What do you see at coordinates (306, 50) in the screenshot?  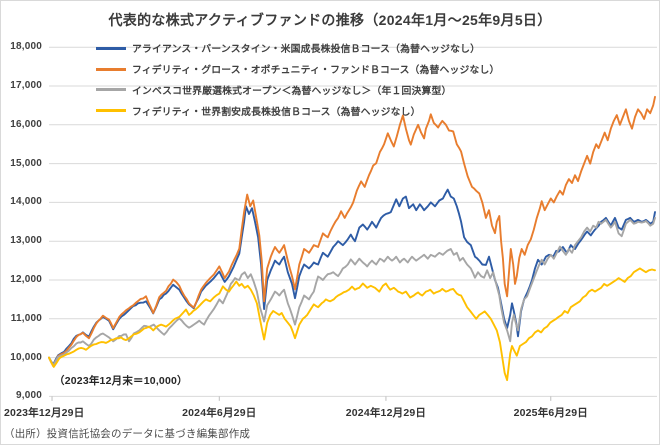 I see `legend-label: アライアンス・バーンスタイン・米国成長株投信Ｂコース（為替ヘッジなし）` at bounding box center [306, 50].